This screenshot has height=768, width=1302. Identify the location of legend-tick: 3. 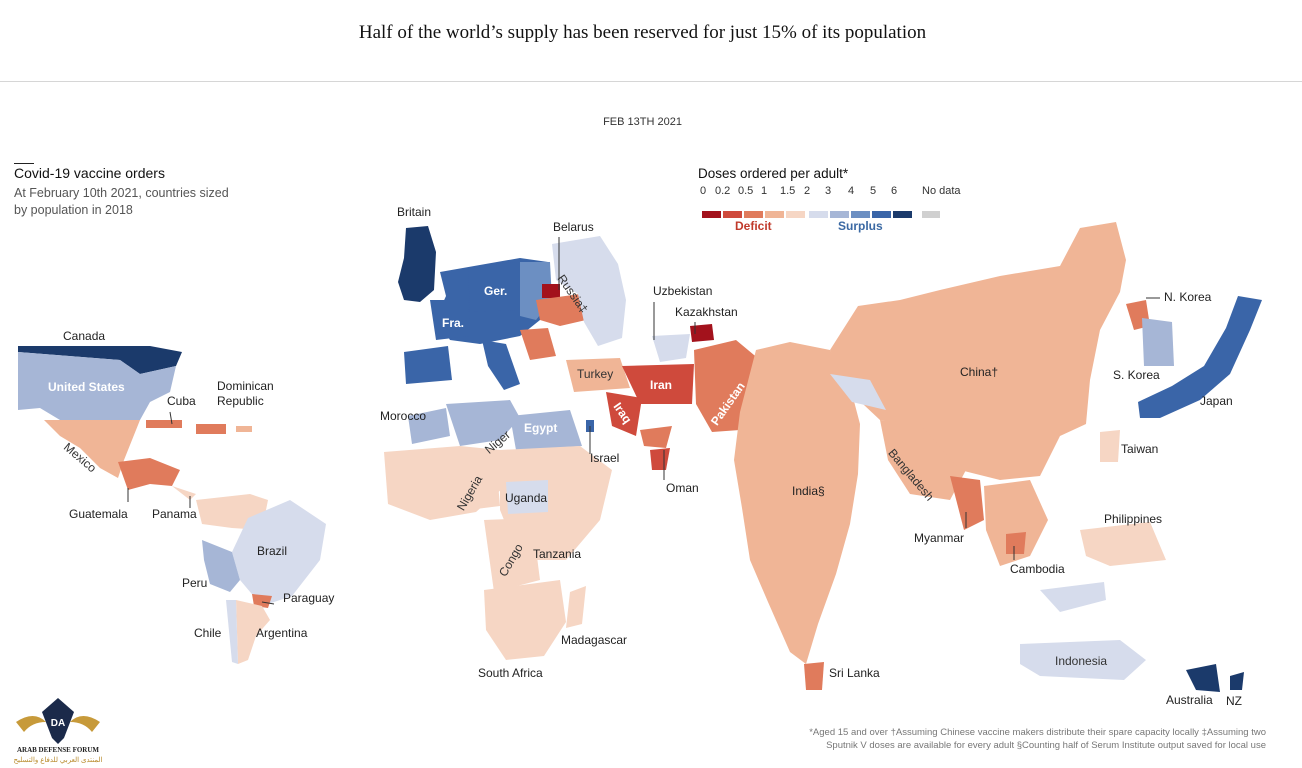
(828, 191).